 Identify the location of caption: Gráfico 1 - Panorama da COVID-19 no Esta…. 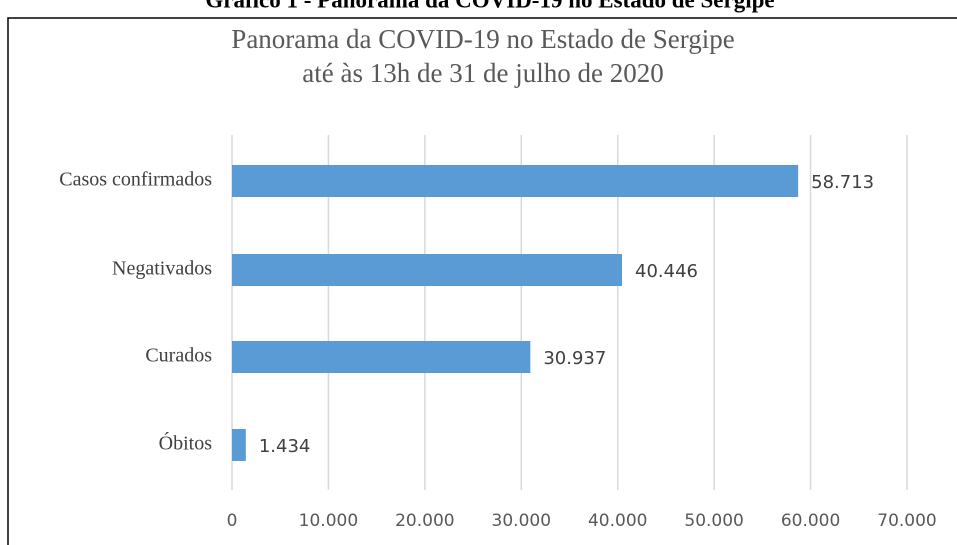
(489, 6).